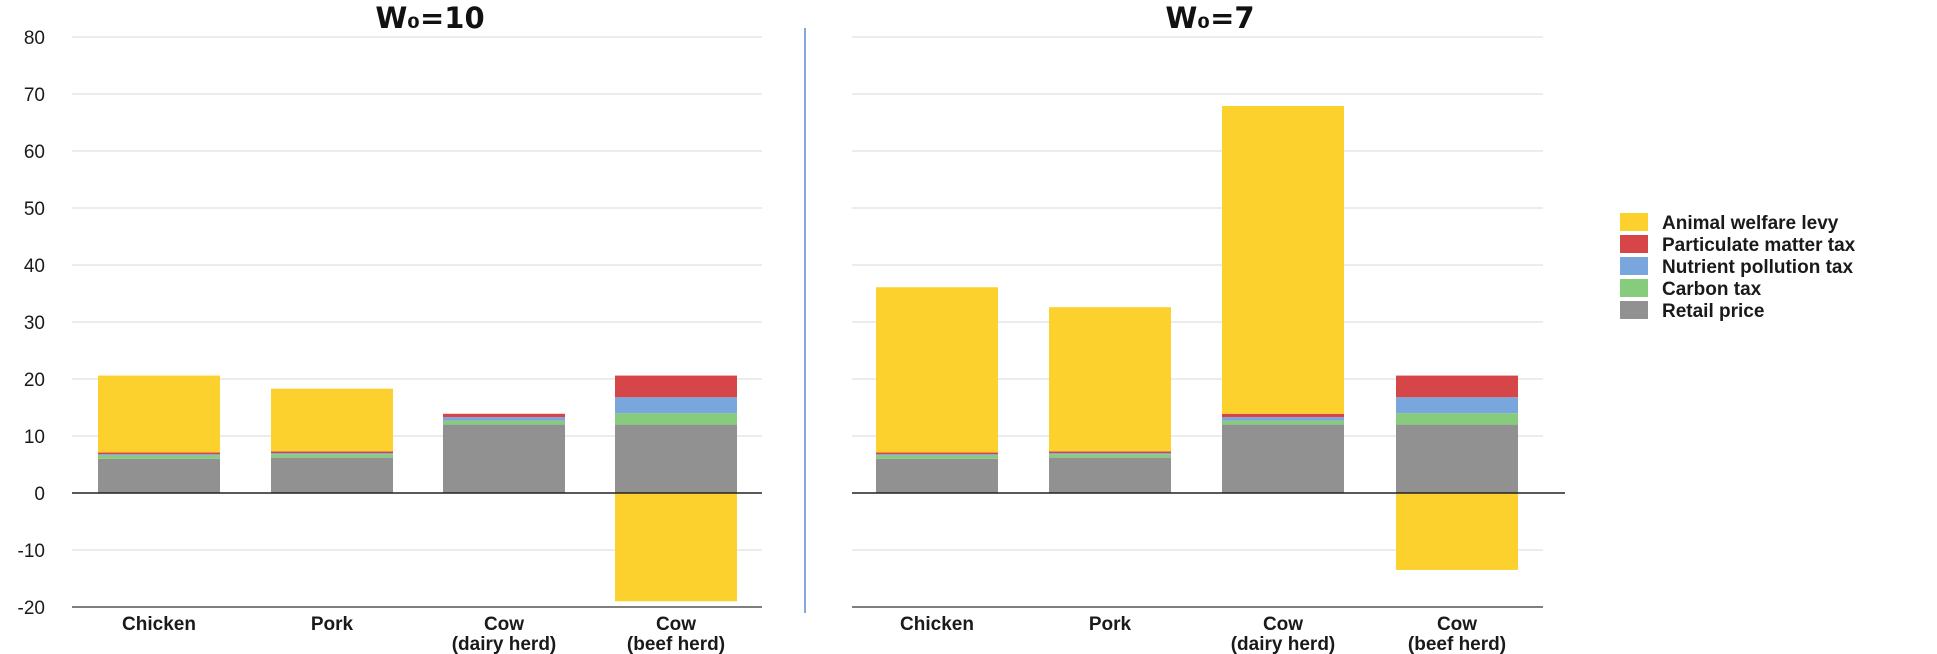 The height and width of the screenshot is (654, 1937). What do you see at coordinates (39, 494) in the screenshot?
I see `y-tick-label: 0` at bounding box center [39, 494].